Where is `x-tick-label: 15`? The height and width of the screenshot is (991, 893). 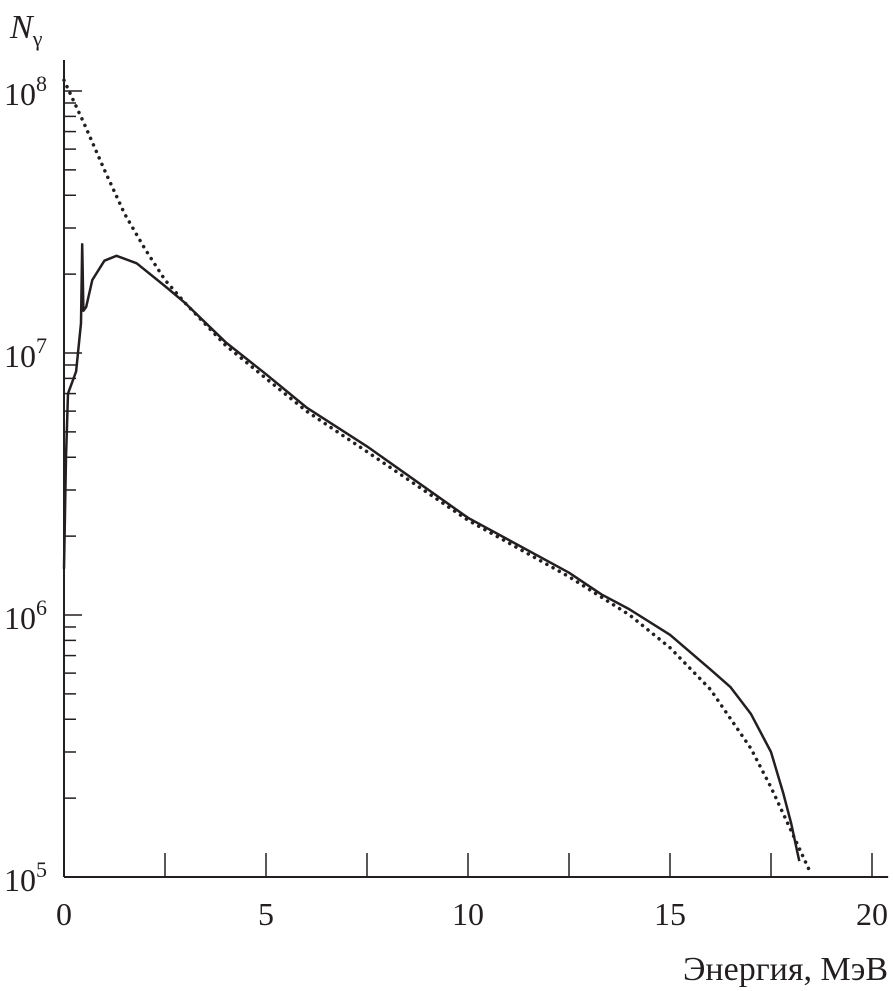 x-tick-label: 15 is located at coordinates (670, 914).